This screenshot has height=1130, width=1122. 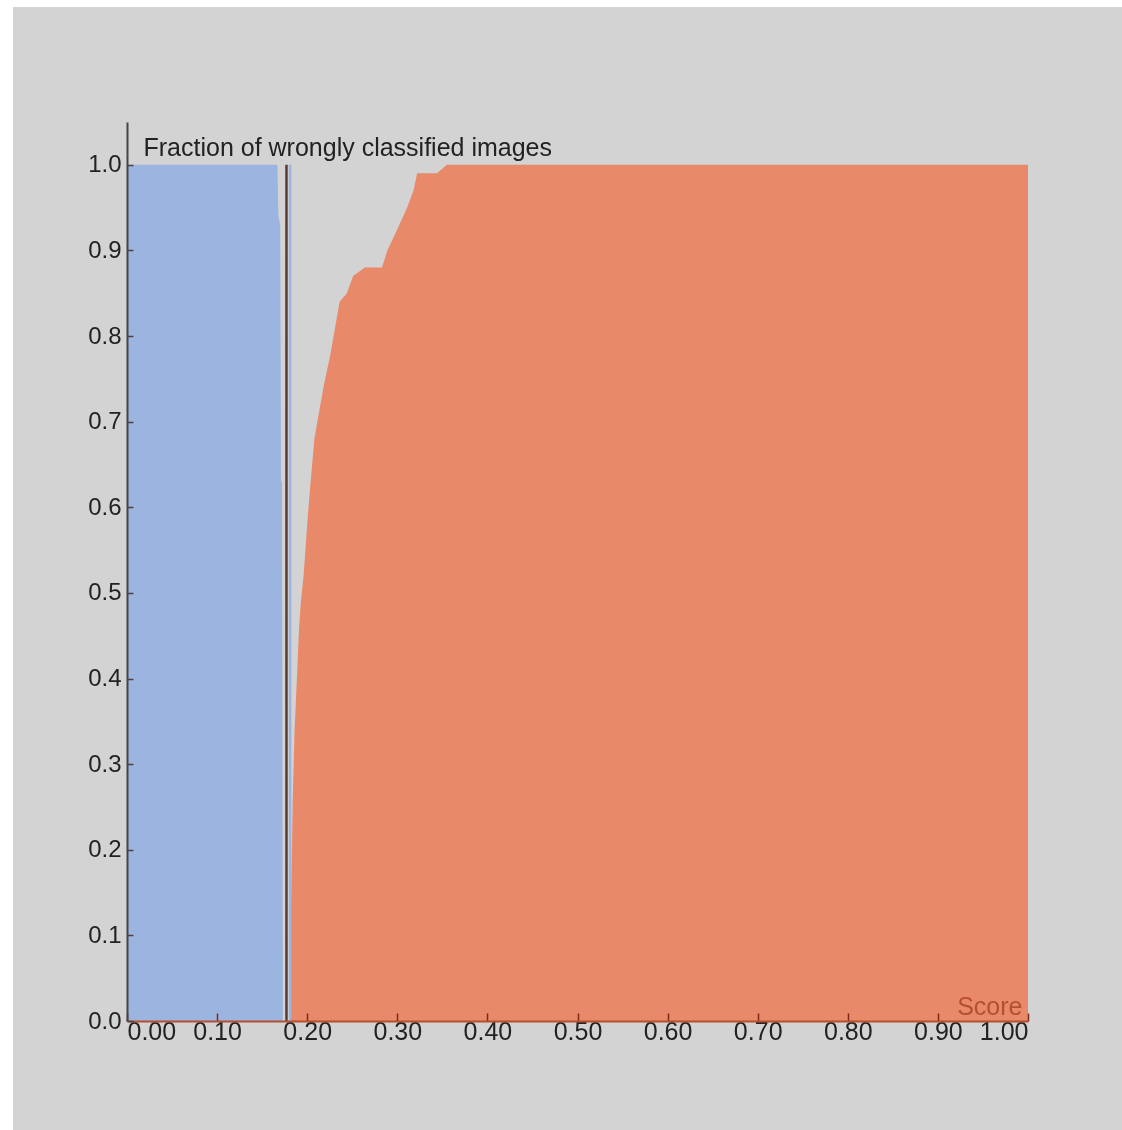 What do you see at coordinates (105, 849) in the screenshot?
I see `y-tick-label: 0.2` at bounding box center [105, 849].